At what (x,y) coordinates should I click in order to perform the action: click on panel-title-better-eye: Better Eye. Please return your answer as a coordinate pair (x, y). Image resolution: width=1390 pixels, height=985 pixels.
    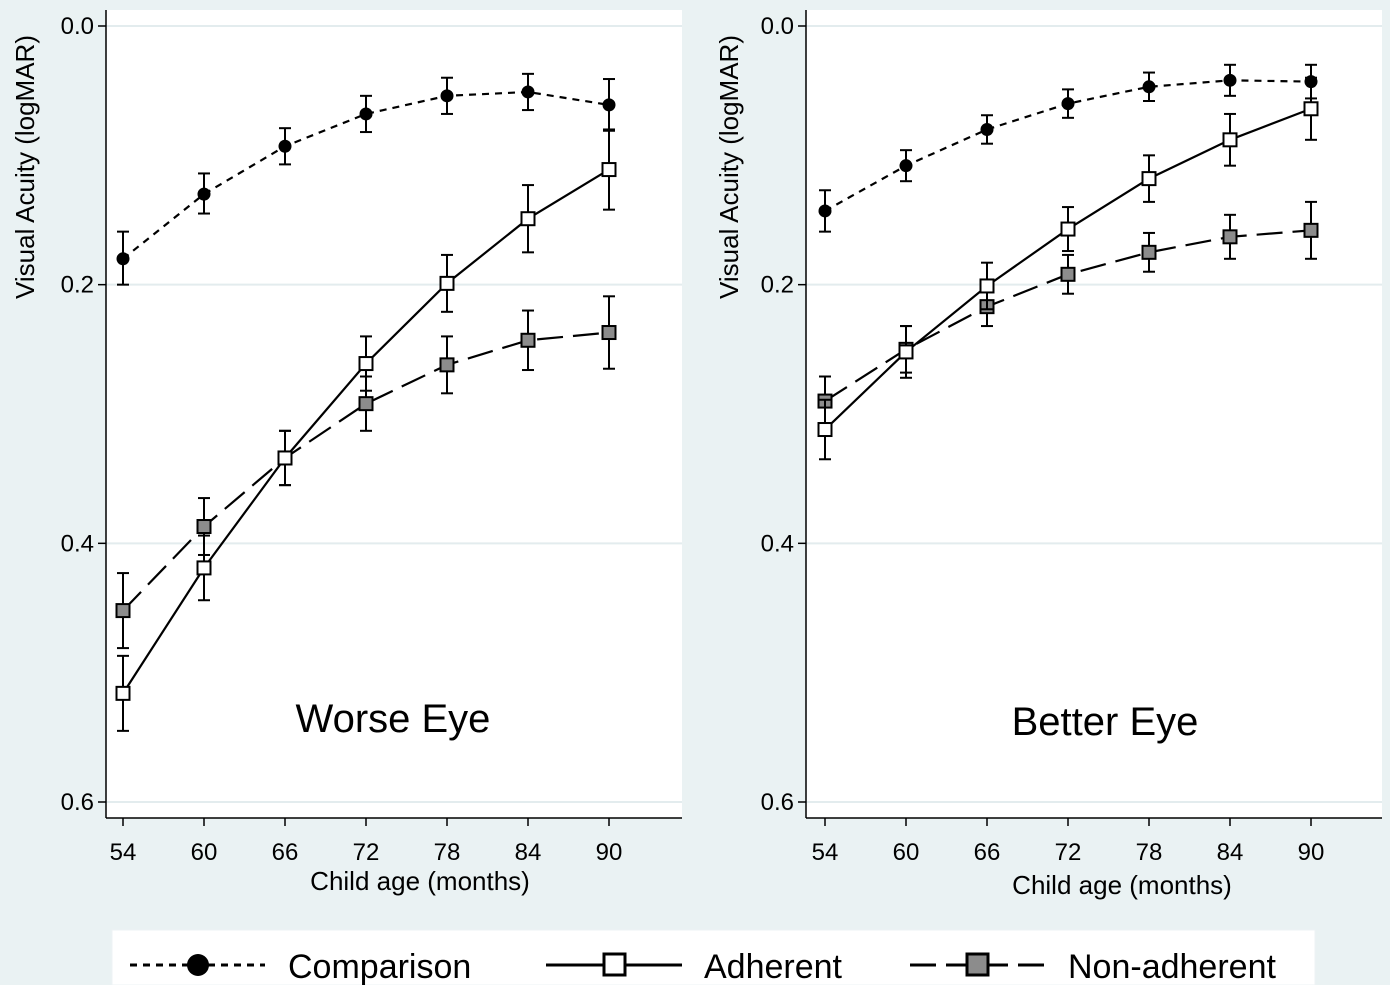
    Looking at the image, I should click on (1105, 722).